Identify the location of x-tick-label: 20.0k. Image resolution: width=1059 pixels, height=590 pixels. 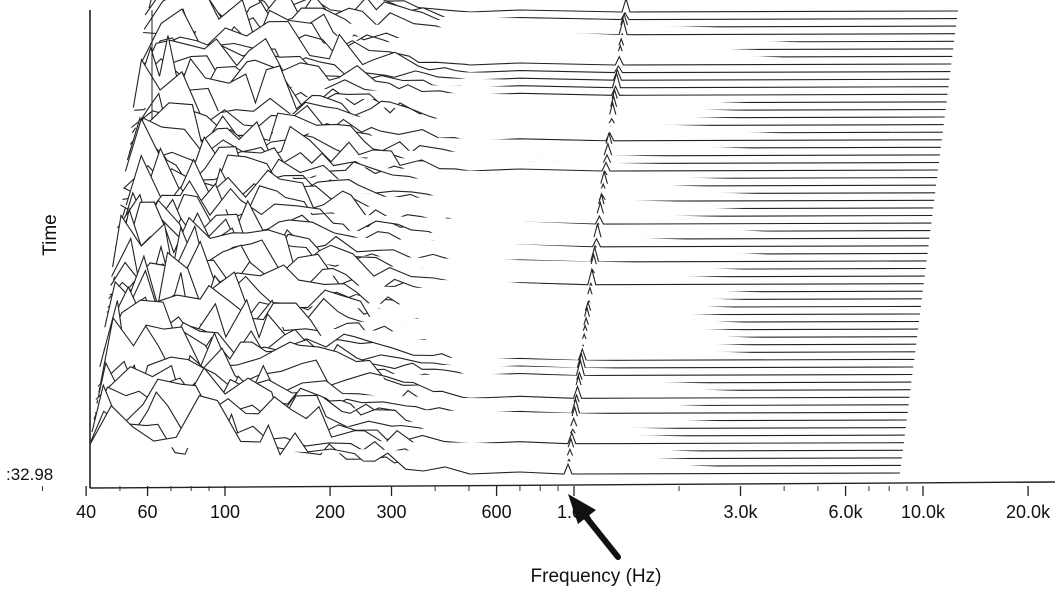
(1028, 512).